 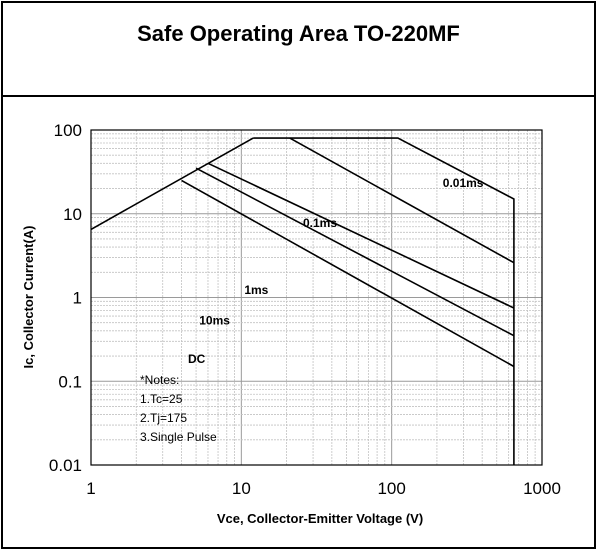 What do you see at coordinates (77, 298) in the screenshot?
I see `y-tick-label: 1` at bounding box center [77, 298].